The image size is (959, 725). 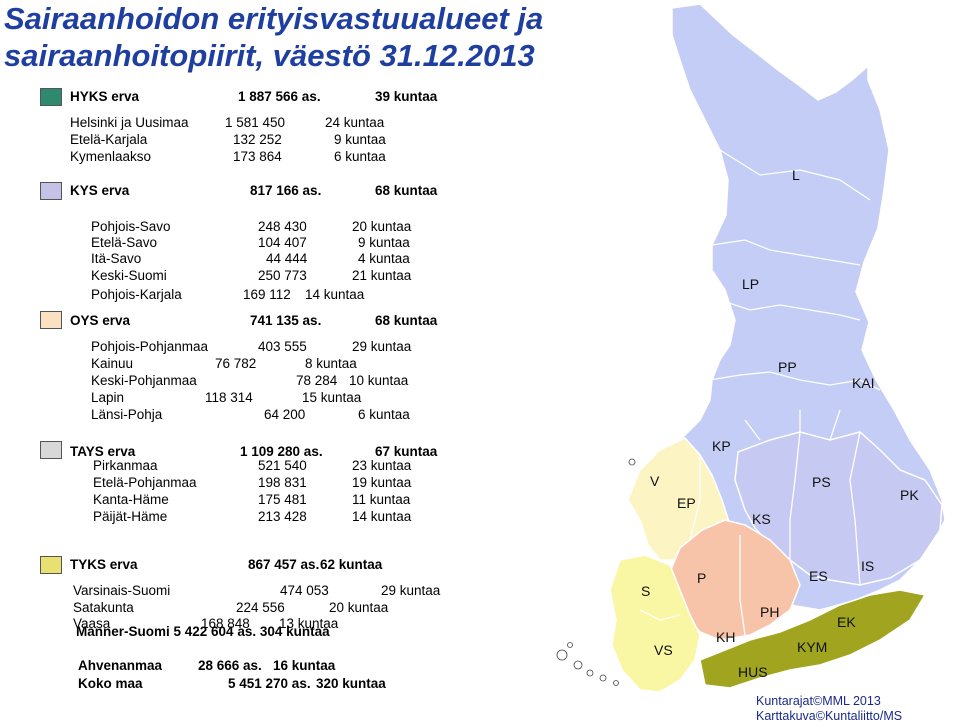 I want to click on map-label-kh: KH, so click(x=725, y=637).